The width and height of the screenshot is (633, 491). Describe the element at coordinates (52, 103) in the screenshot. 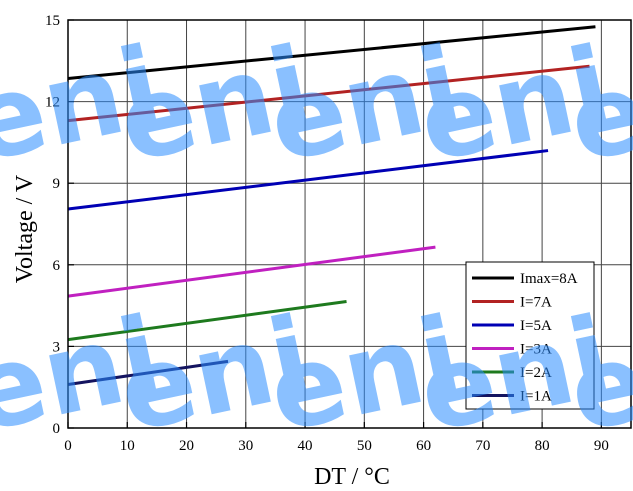

I see `y-tick-label: 12` at that location.